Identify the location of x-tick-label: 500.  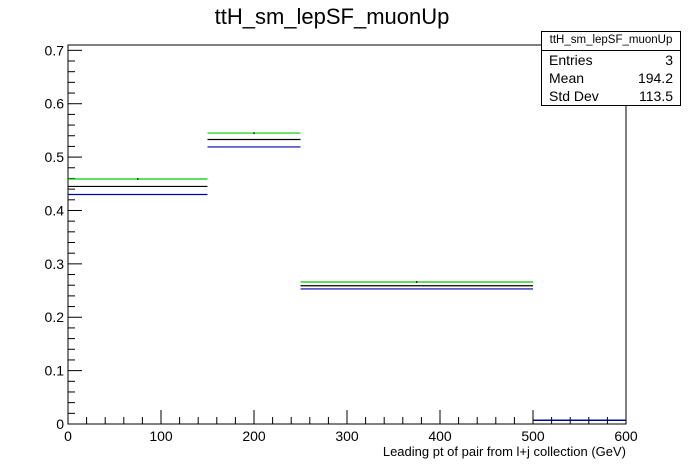
(533, 436).